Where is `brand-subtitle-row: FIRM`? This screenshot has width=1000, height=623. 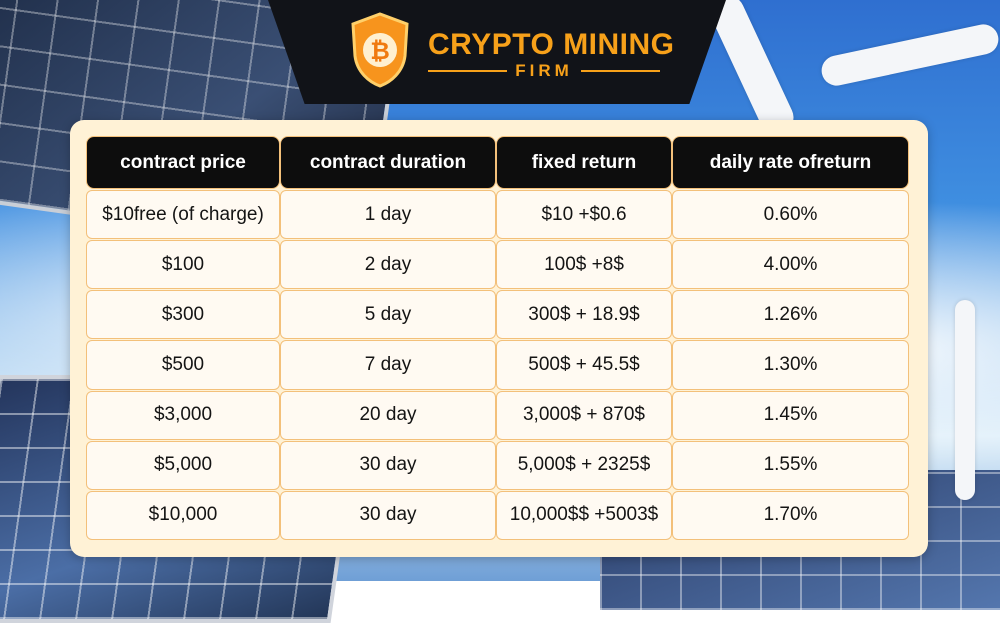
brand-subtitle-row: FIRM is located at coordinates (544, 70).